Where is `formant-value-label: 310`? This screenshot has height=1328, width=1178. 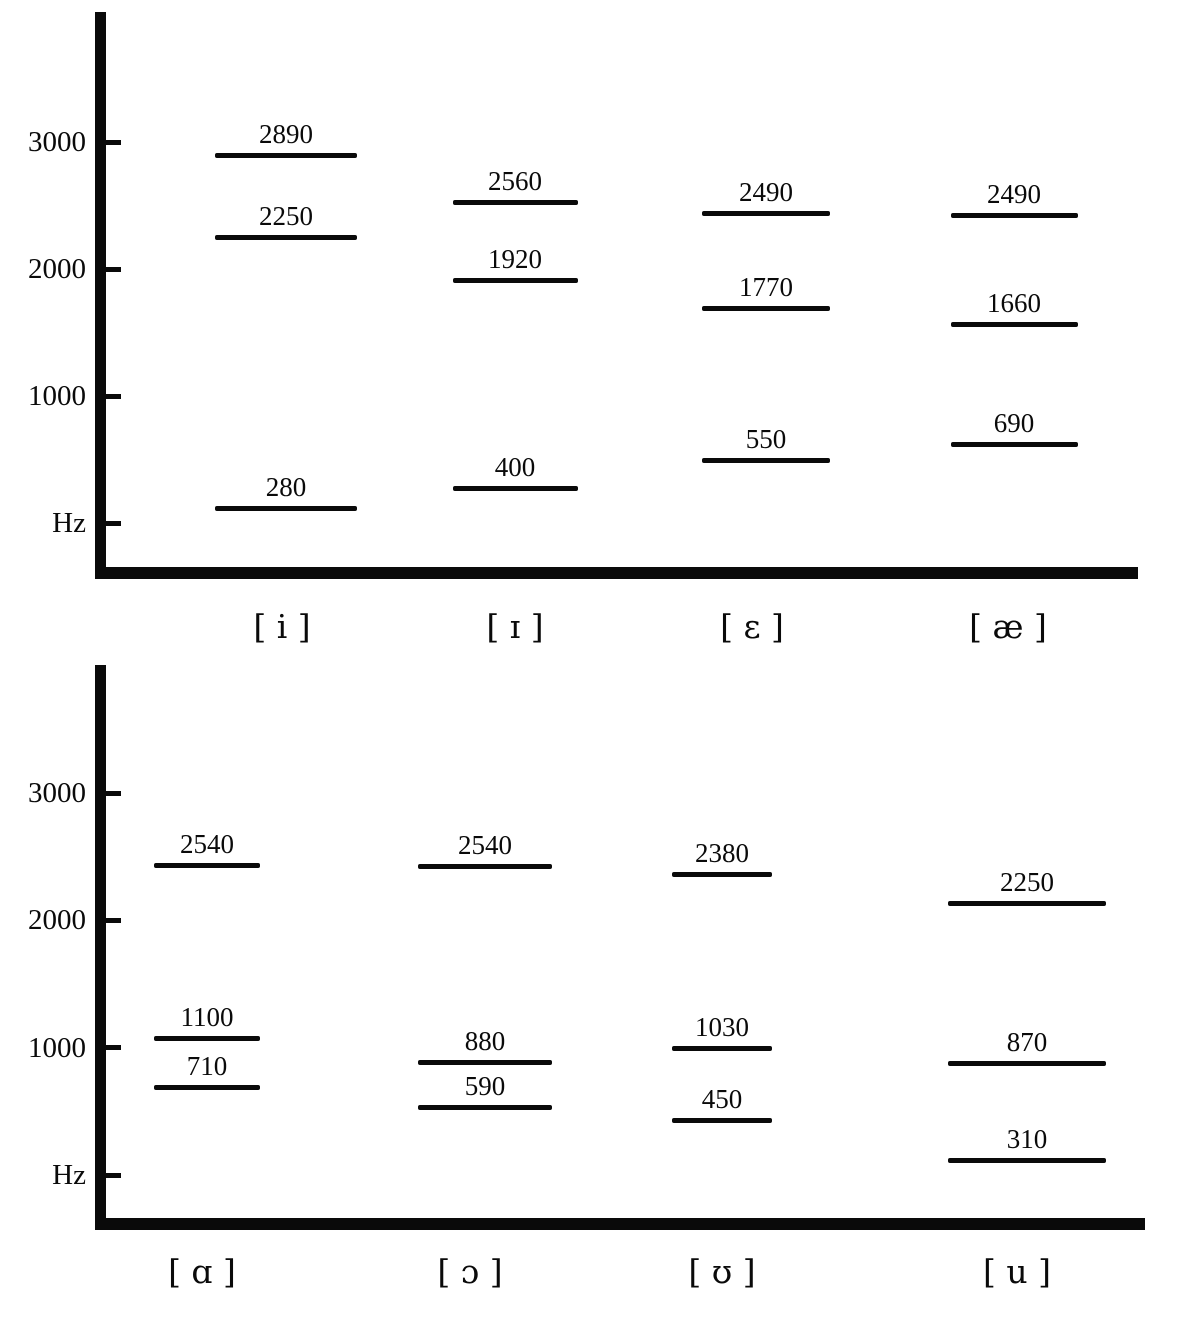
formant-value-label: 310 is located at coordinates (1027, 1138).